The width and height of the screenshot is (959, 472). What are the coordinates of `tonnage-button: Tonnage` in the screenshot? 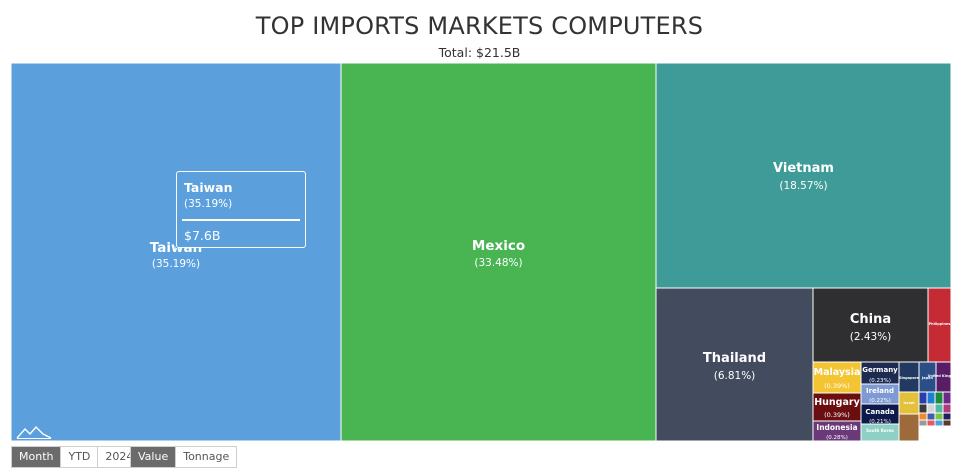 It's located at (206, 457).